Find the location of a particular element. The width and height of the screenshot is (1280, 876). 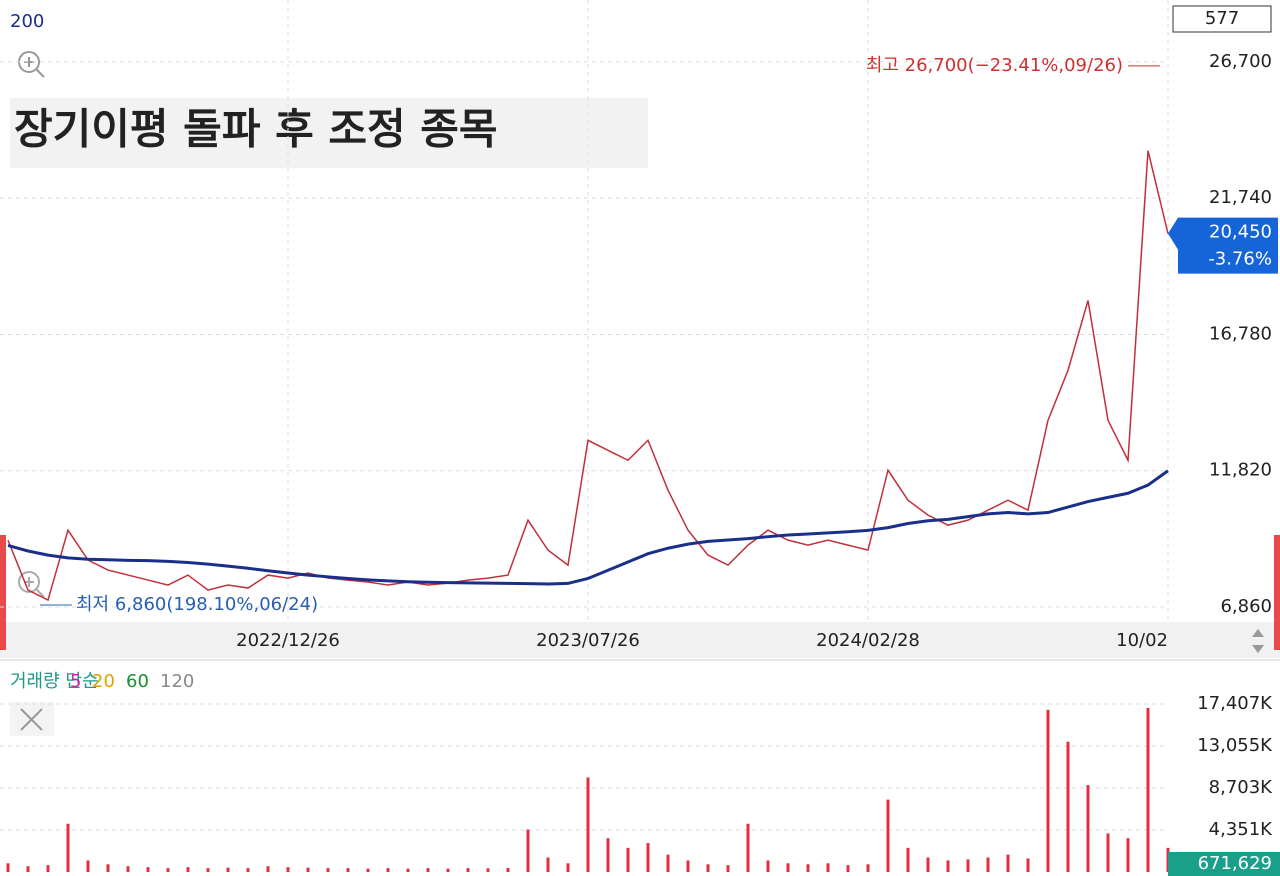

y-tick-label: 11,820 is located at coordinates (1240, 470).